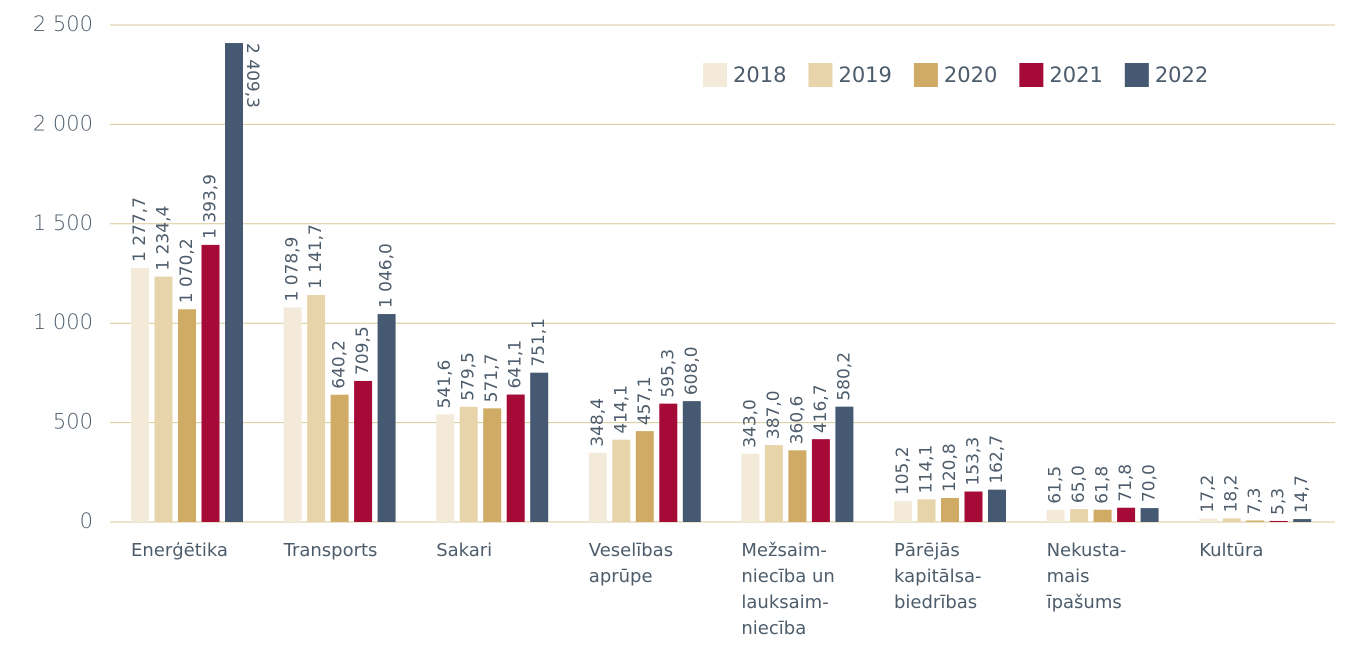 Image resolution: width=1347 pixels, height=650 pixels. I want to click on value-label: 120,8, so click(950, 467).